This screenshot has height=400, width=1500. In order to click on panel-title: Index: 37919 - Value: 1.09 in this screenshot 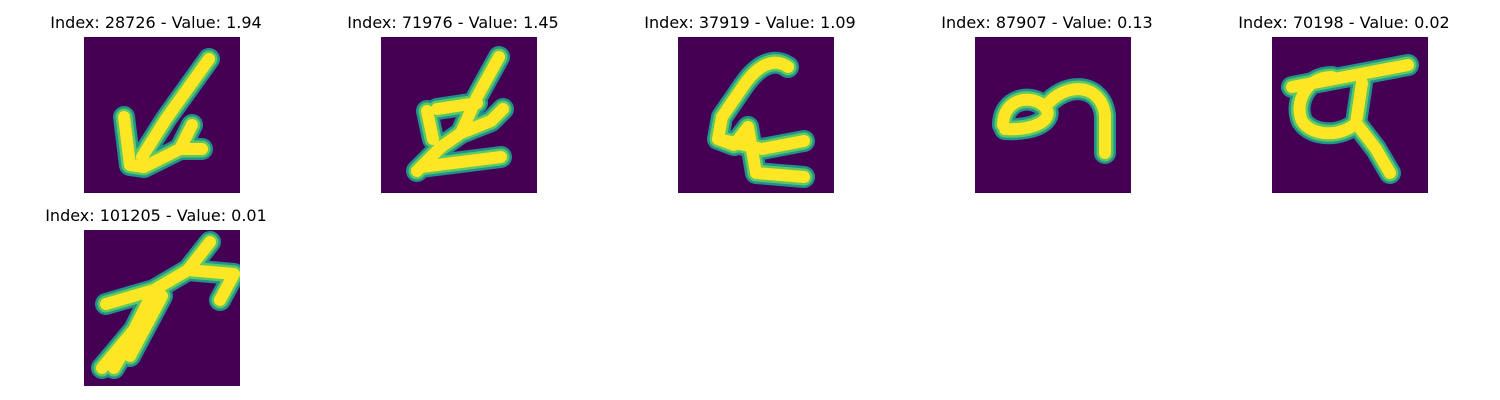, I will do `click(750, 22)`.